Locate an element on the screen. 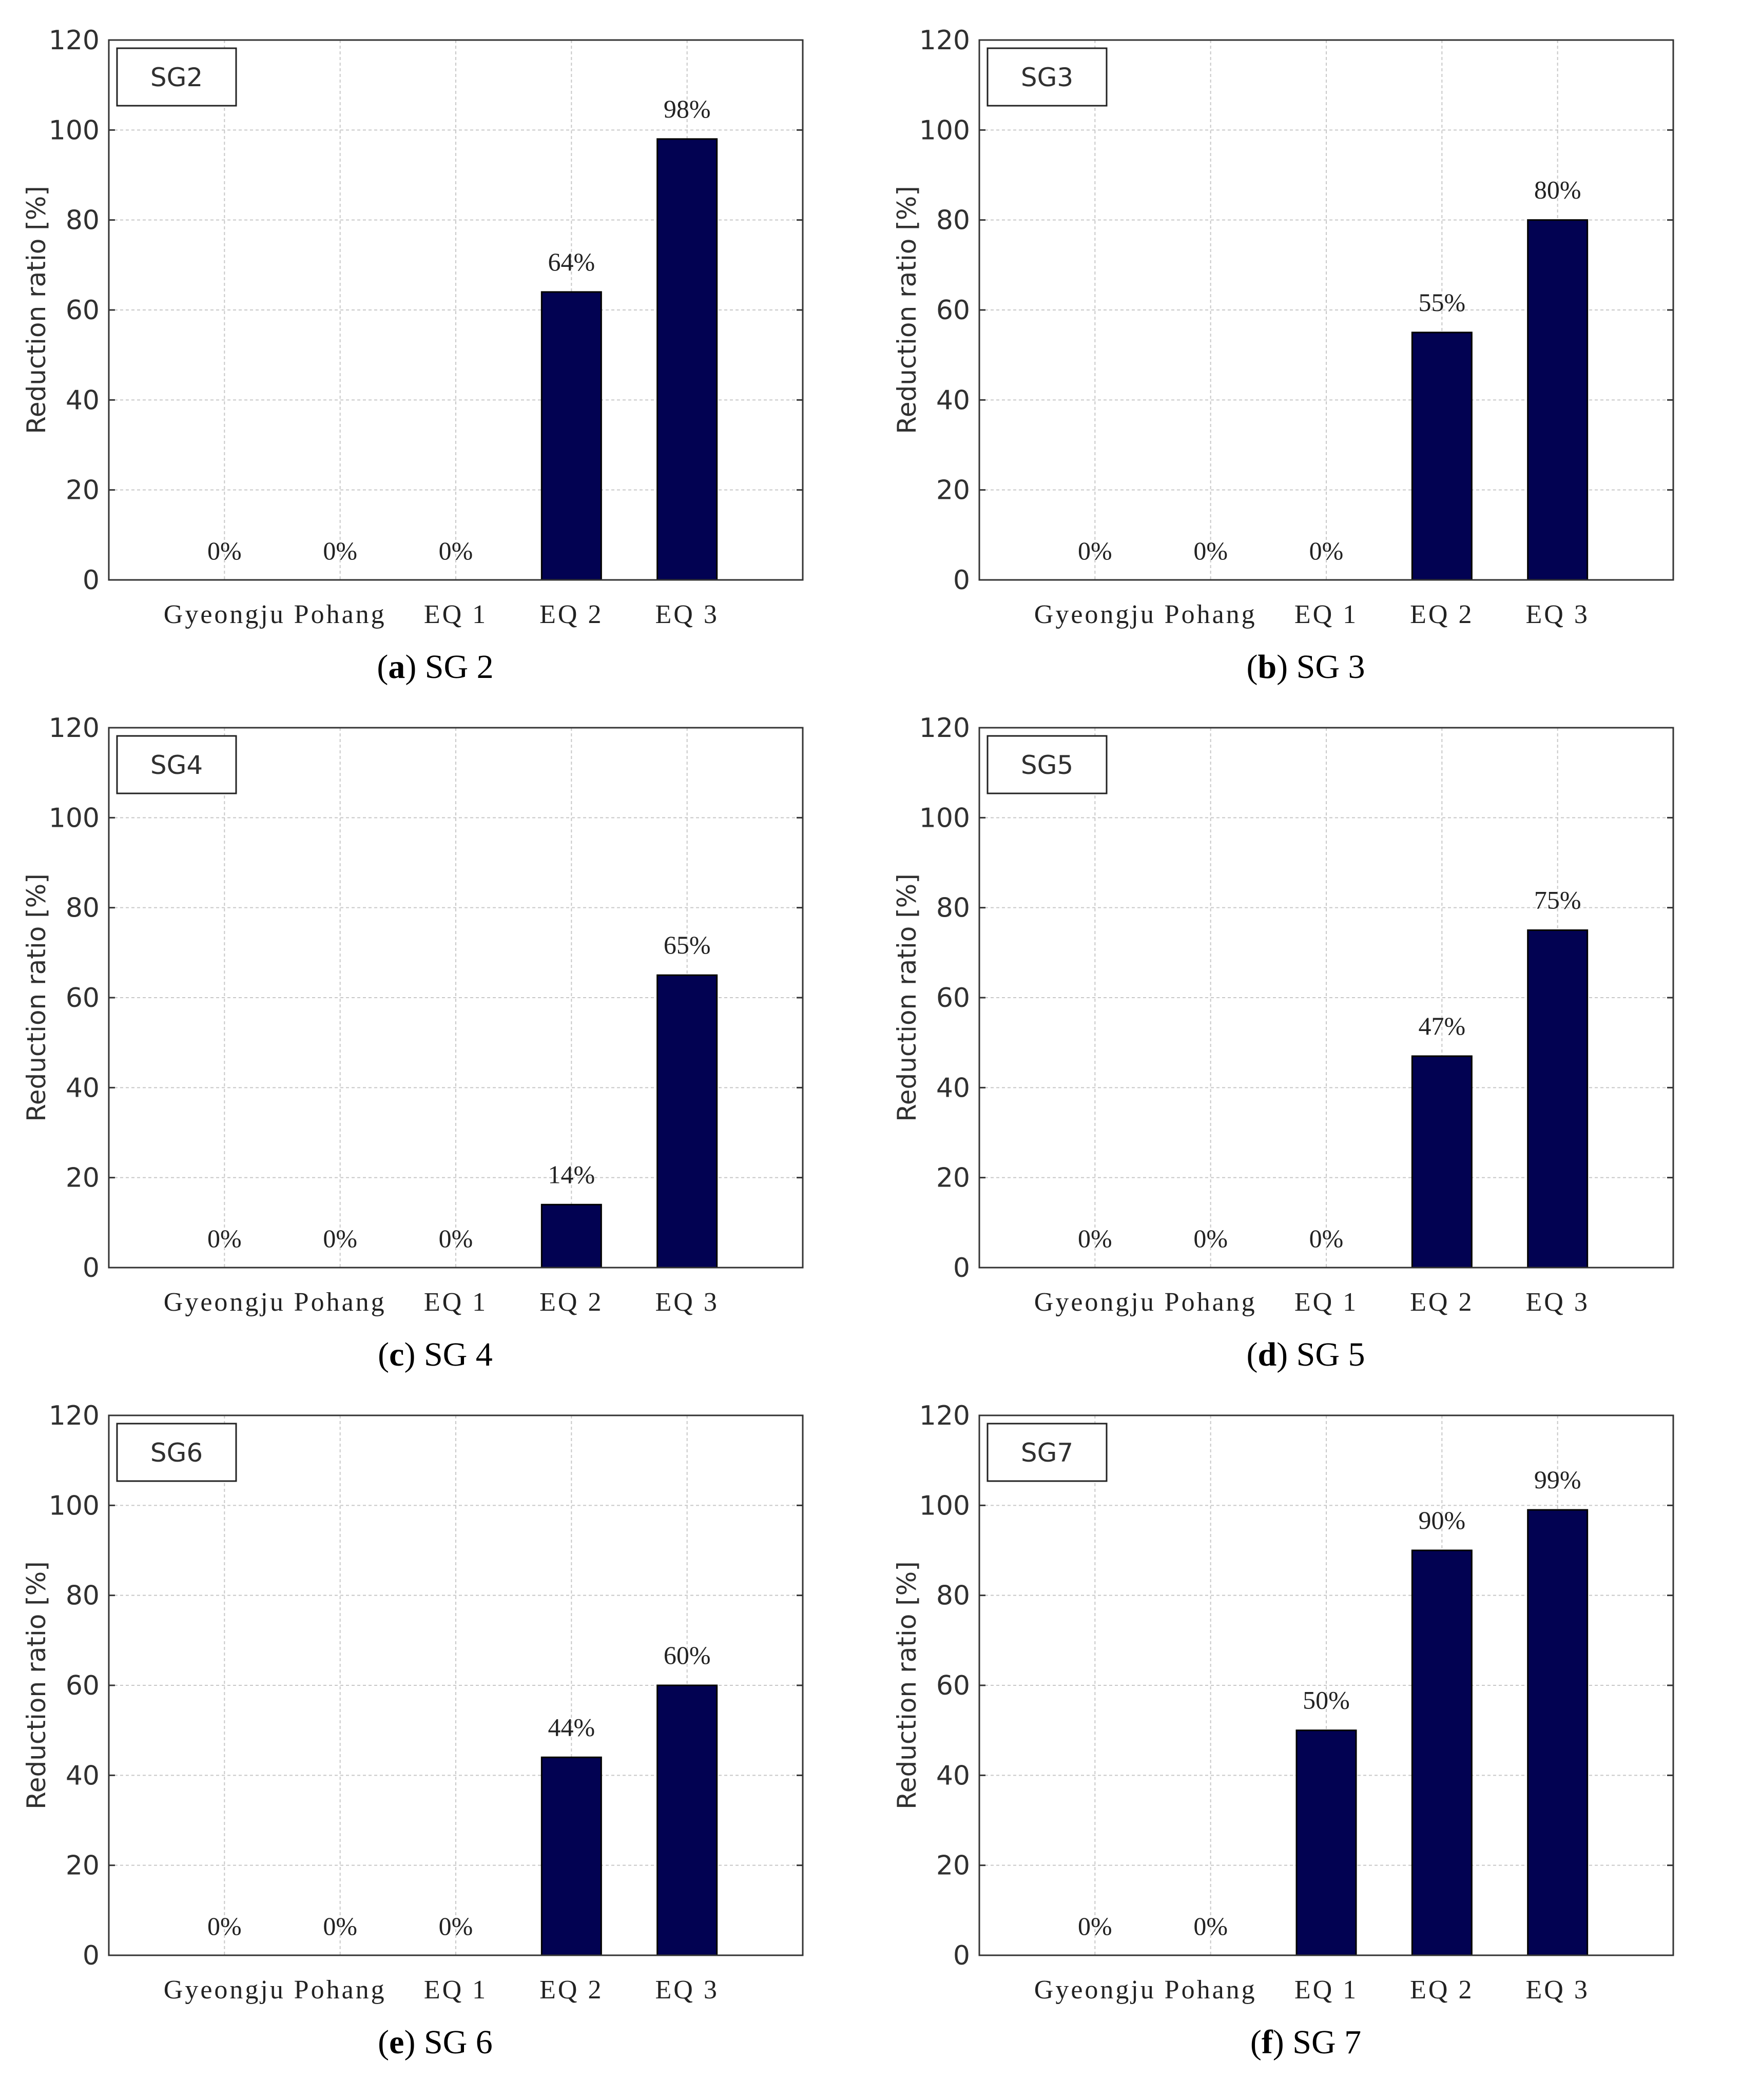 This screenshot has width=1741, height=2100. data-label: 60% is located at coordinates (687, 1655).